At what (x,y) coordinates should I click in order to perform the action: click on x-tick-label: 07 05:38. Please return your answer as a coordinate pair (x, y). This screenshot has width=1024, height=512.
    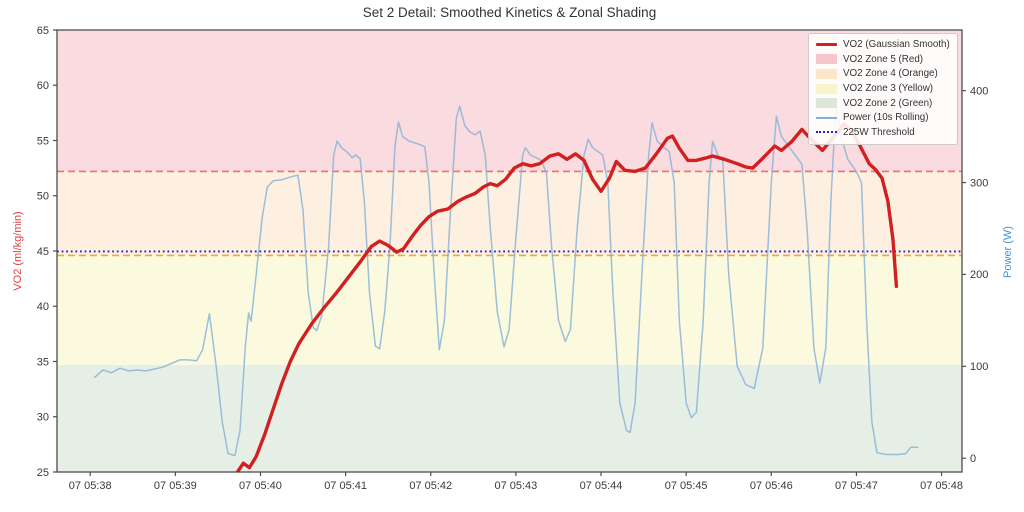
    Looking at the image, I should click on (90, 486).